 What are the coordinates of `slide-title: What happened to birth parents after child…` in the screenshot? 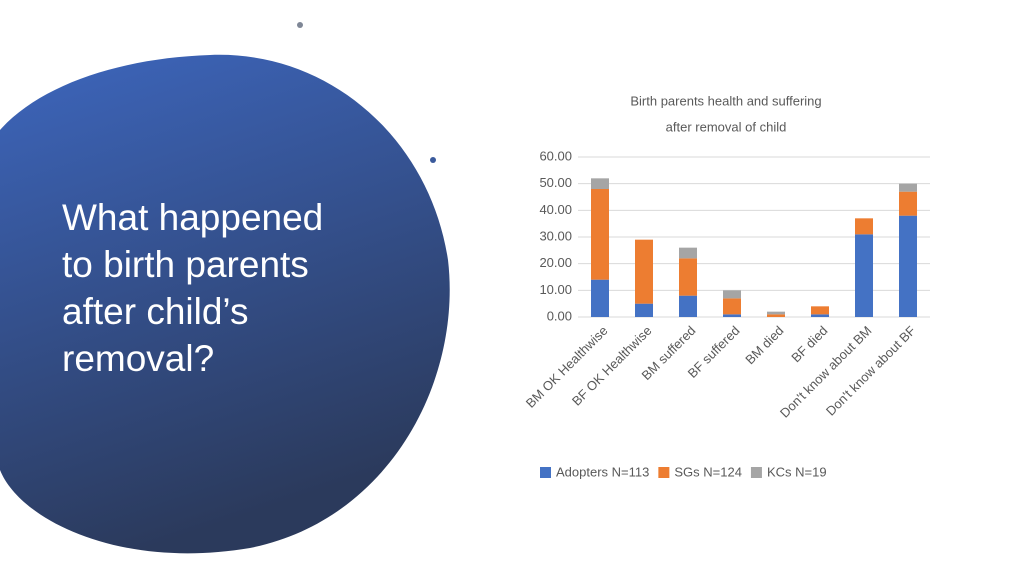 It's located at (192, 288).